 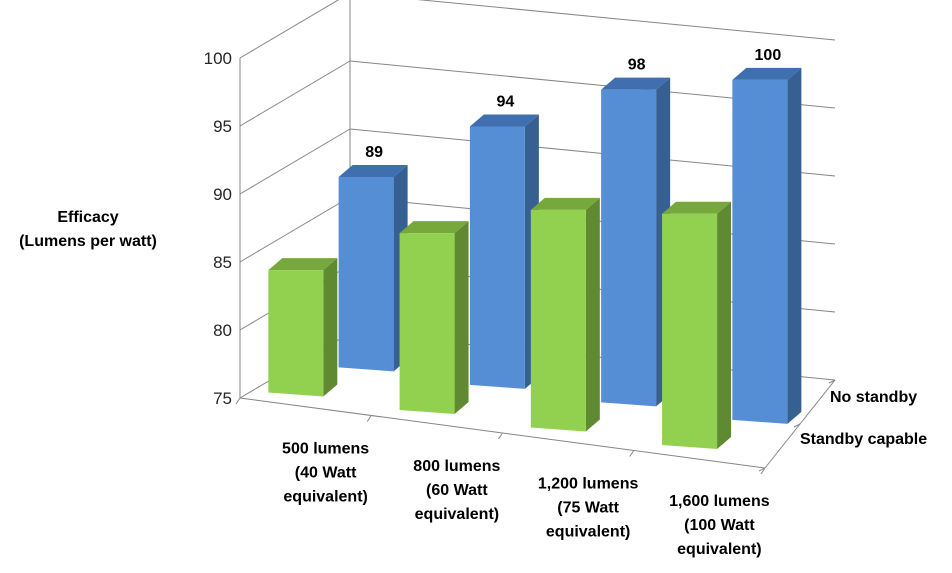 I want to click on y-tick-label-95: 95, so click(x=222, y=126).